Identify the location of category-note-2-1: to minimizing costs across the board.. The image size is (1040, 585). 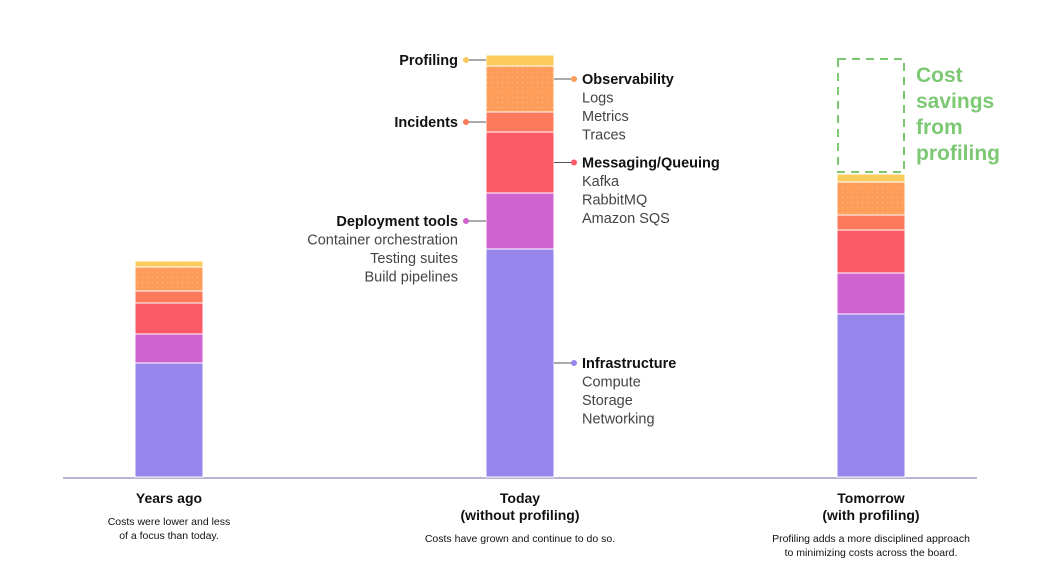
(871, 553).